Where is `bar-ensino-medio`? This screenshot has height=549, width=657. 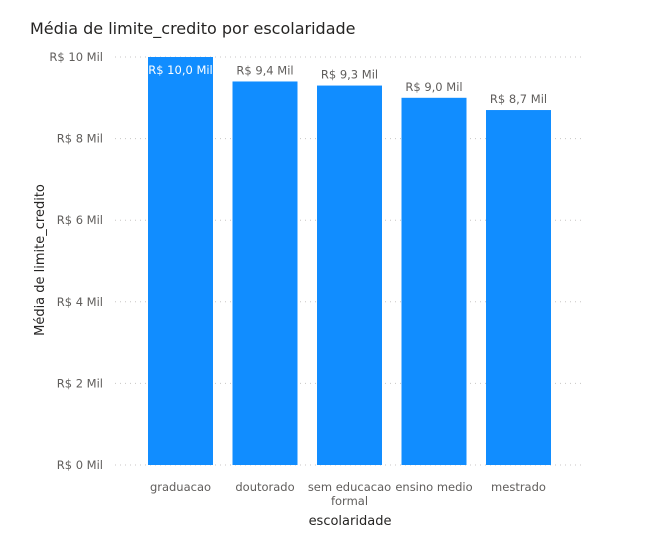
bar-ensino-medio is located at coordinates (434, 281).